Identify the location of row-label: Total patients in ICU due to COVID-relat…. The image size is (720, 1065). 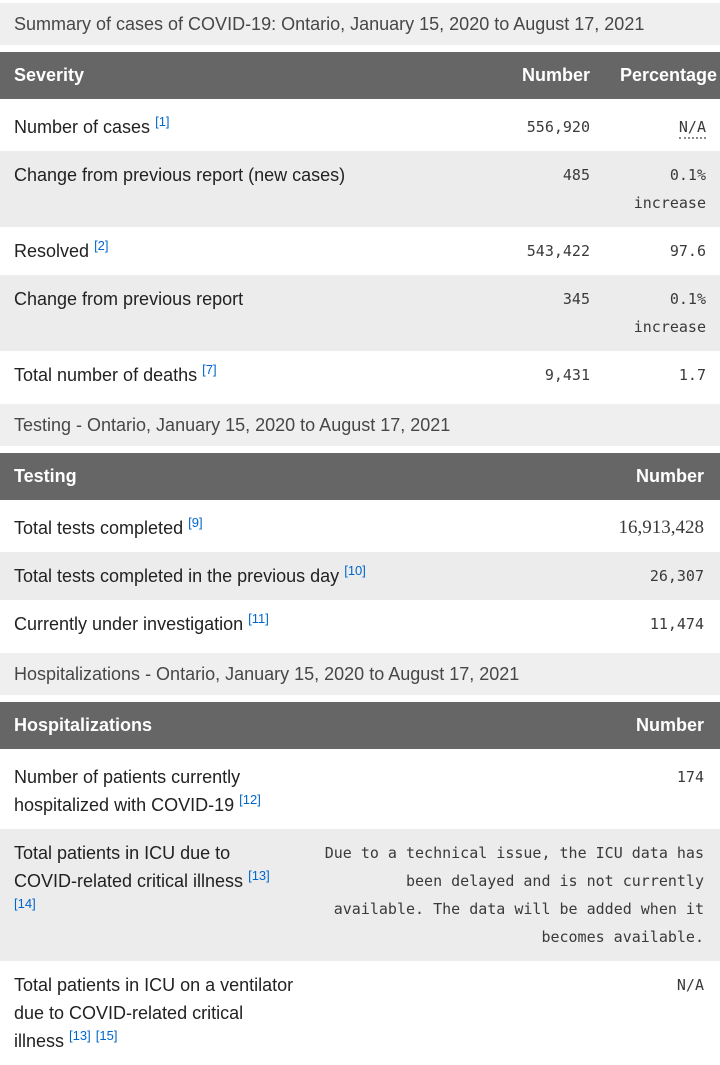
(151, 895).